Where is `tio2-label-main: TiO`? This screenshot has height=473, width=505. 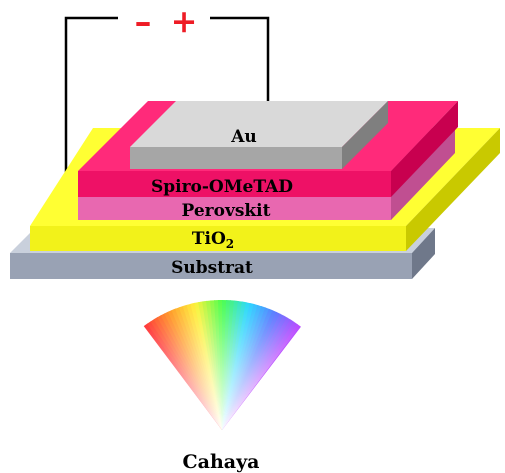 tio2-label-main: TiO is located at coordinates (209, 239).